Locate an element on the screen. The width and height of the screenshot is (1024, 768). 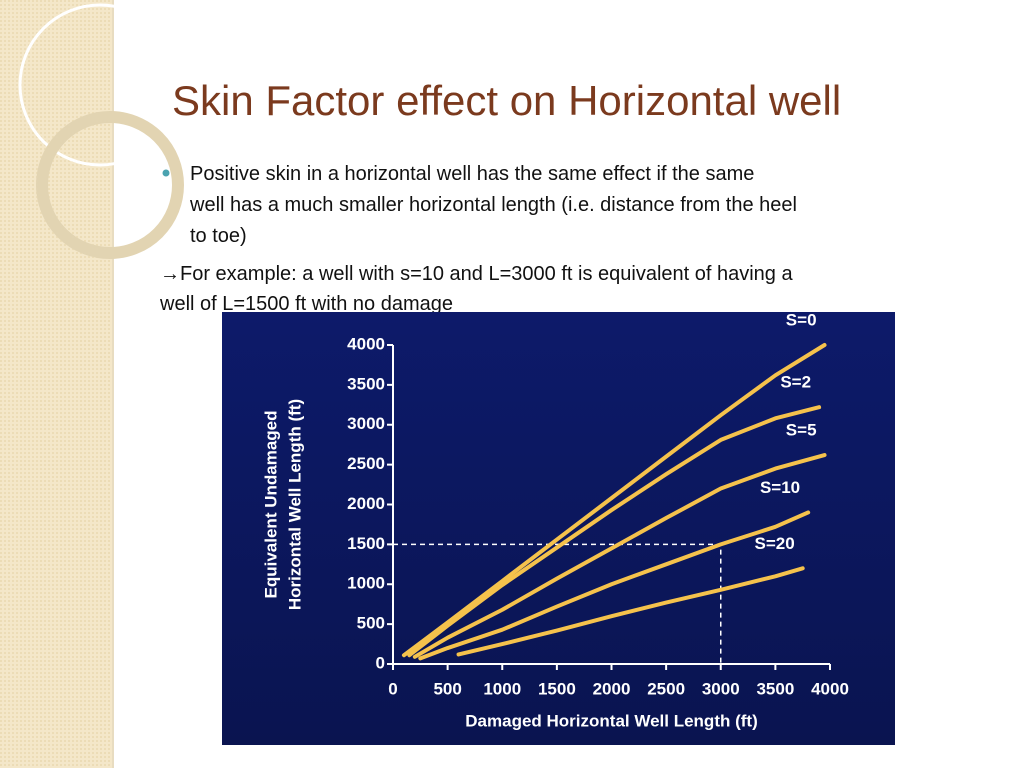
legend-label: S=10 is located at coordinates (780, 487).